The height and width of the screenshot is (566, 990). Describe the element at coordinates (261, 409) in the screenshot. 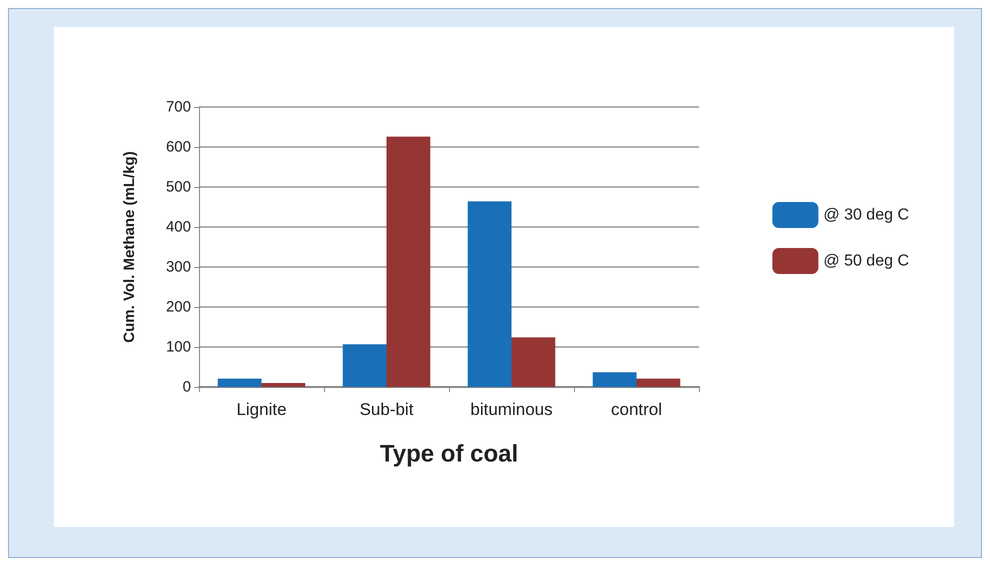

I see `x-tick-label: Lignite` at that location.